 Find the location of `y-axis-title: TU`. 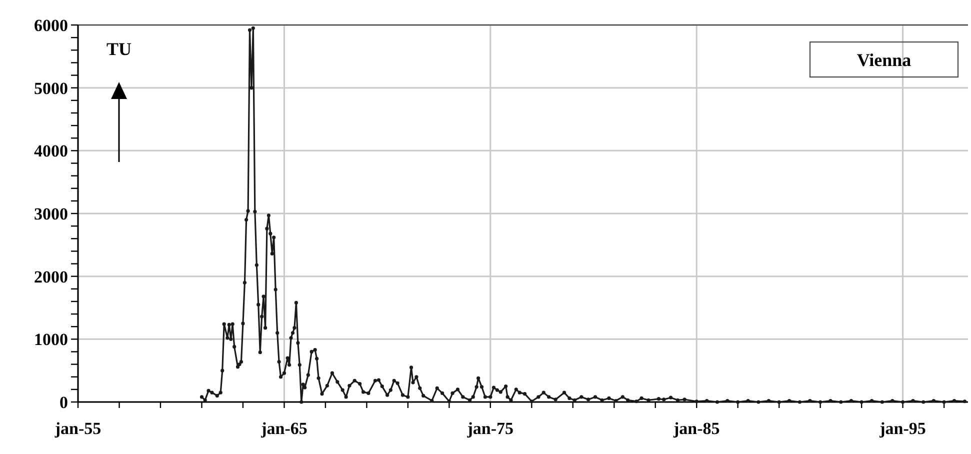

y-axis-title: TU is located at coordinates (119, 49).